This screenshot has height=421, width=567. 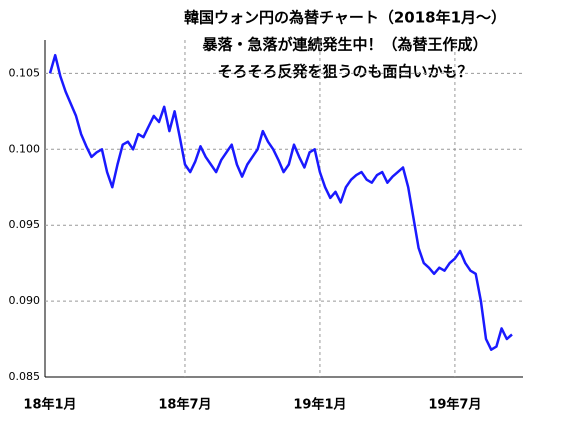 What do you see at coordinates (25, 224) in the screenshot?
I see `y-tick-label: 0.095` at bounding box center [25, 224].